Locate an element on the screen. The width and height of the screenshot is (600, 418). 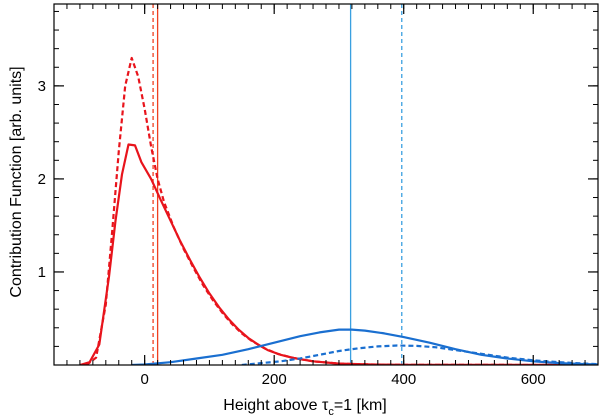
x-tick-label: 0 is located at coordinates (144, 379).